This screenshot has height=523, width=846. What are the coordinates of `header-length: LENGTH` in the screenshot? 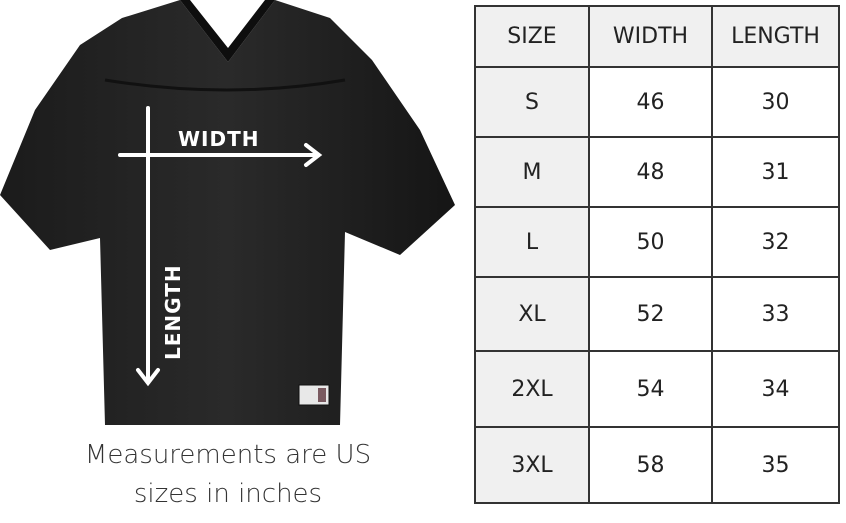 It's located at (775, 36).